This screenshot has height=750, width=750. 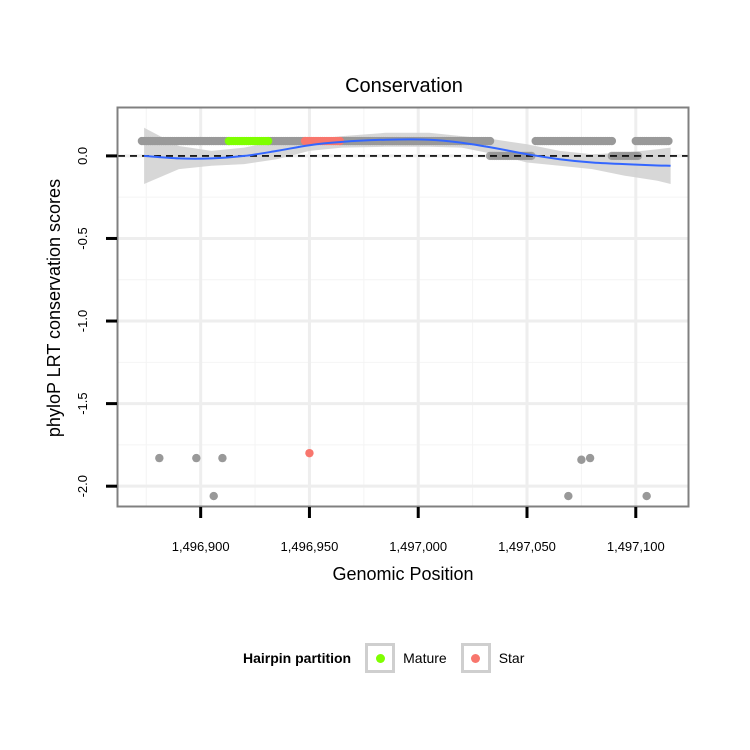 What do you see at coordinates (425, 658) in the screenshot?
I see `legend-label-mature: Mature` at bounding box center [425, 658].